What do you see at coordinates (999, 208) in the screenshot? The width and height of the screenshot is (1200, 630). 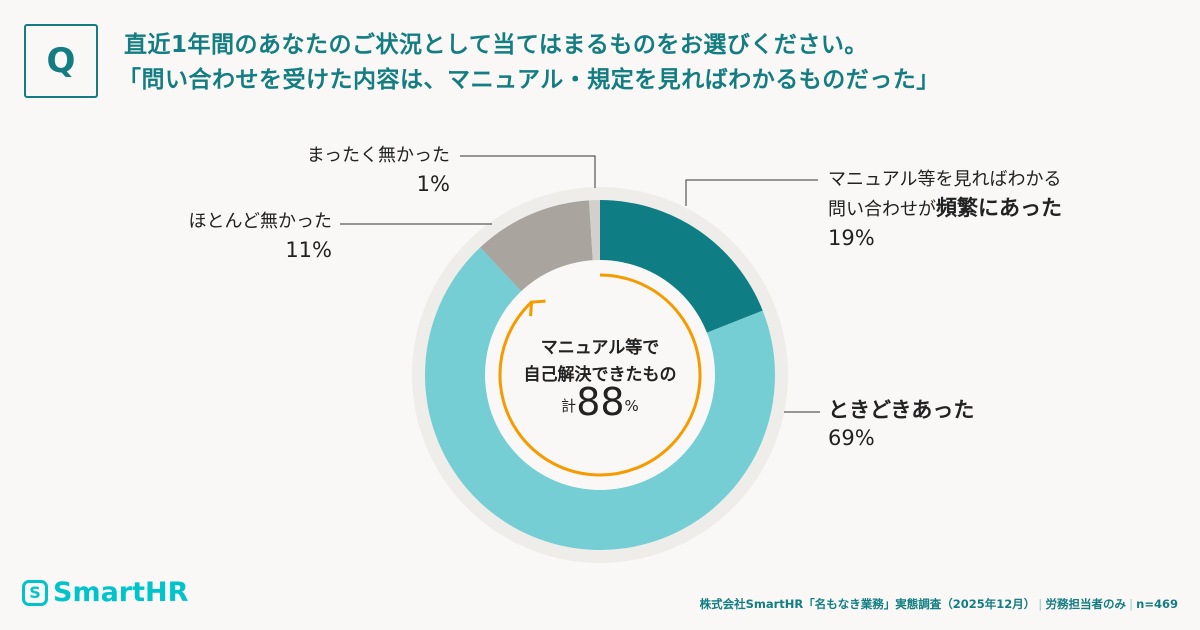 I see `label-emphasis: 頻繁にあった` at bounding box center [999, 208].